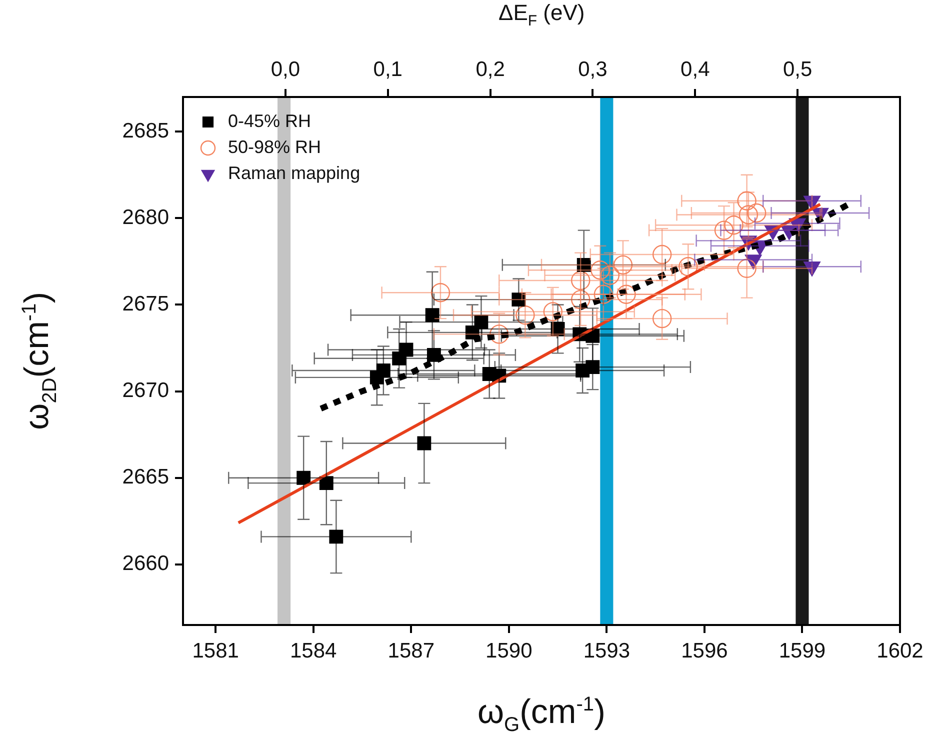 This screenshot has height=740, width=941. Describe the element at coordinates (542, 715) in the screenshot. I see `x-axis-title: ω$_{G}$(cm$^{-1}$)` at that location.